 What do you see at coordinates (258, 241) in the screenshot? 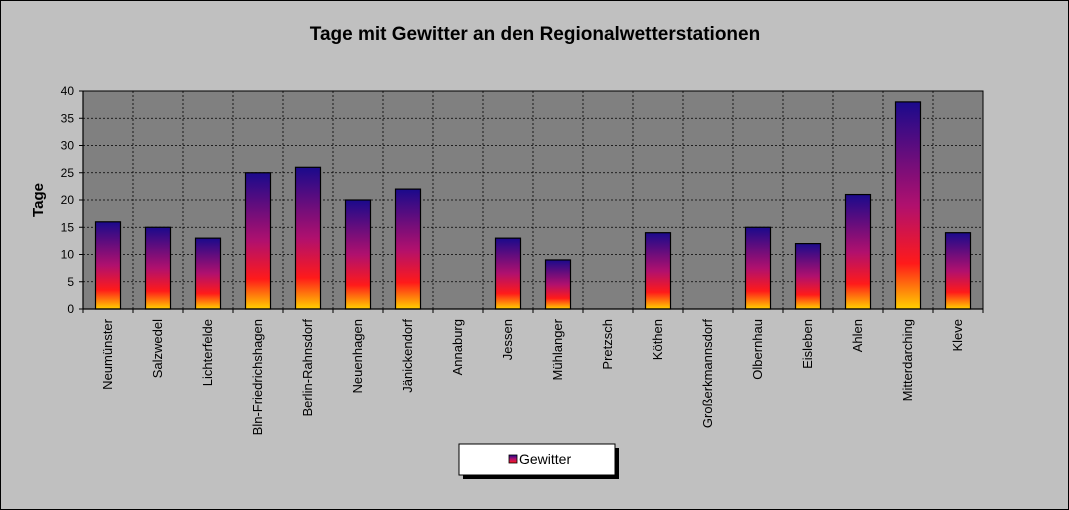
I see `bar-bln-friedrichshagen` at bounding box center [258, 241].